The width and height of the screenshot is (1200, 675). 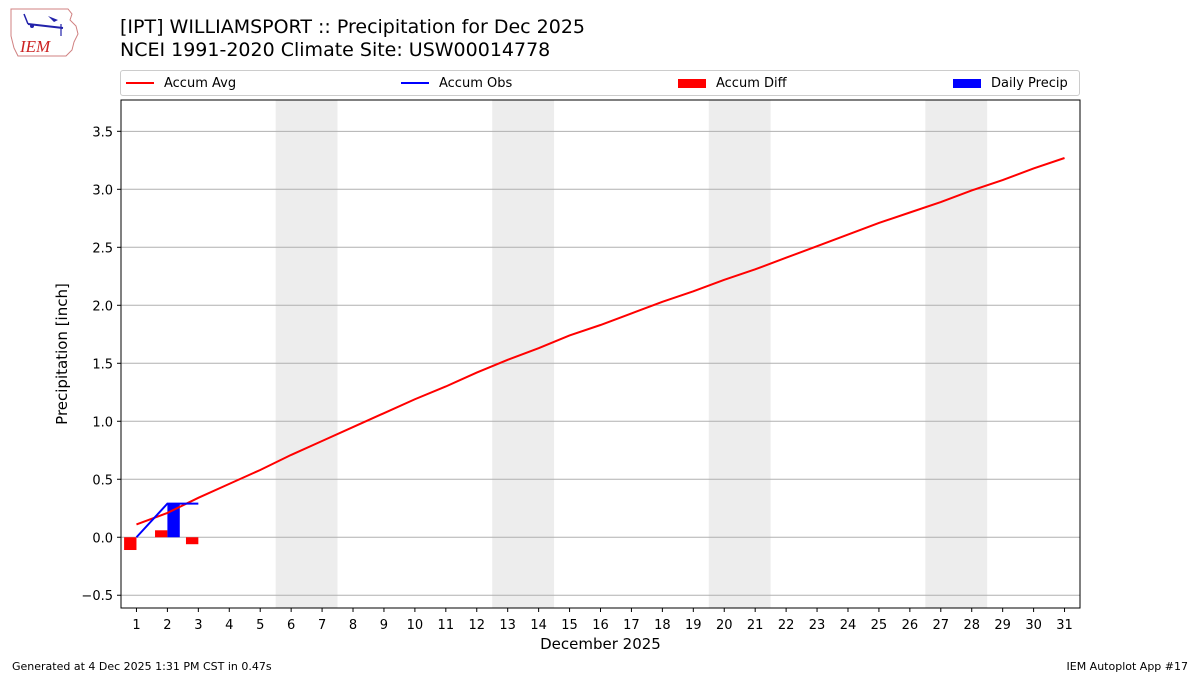 What do you see at coordinates (507, 625) in the screenshot?
I see `x-tick-label: 13` at bounding box center [507, 625].